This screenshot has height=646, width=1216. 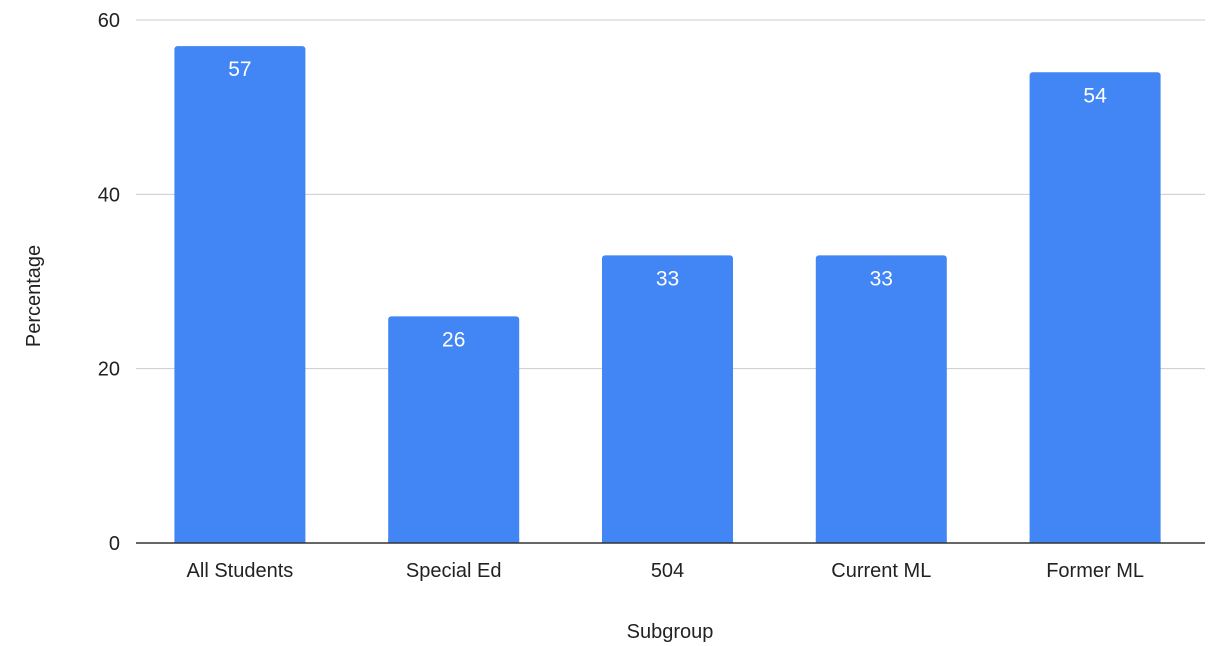 I want to click on x-tick-label: Former ML, so click(x=1095, y=571).